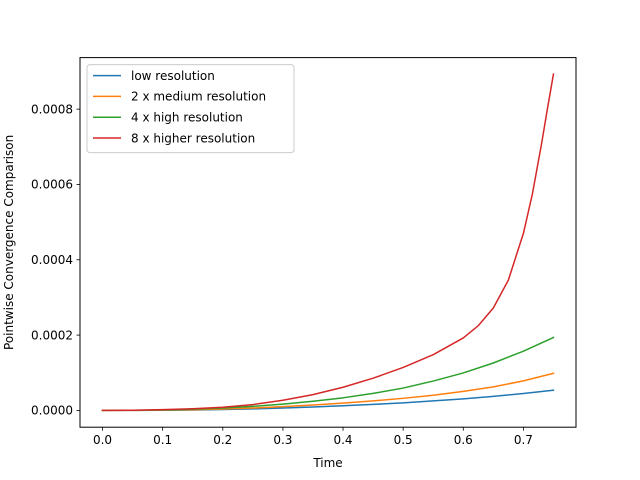 This screenshot has height=480, width=640. I want to click on y-ticks: 0.0000 0.0002 0.0004 0.0006 0.0008, so click(55, 260).